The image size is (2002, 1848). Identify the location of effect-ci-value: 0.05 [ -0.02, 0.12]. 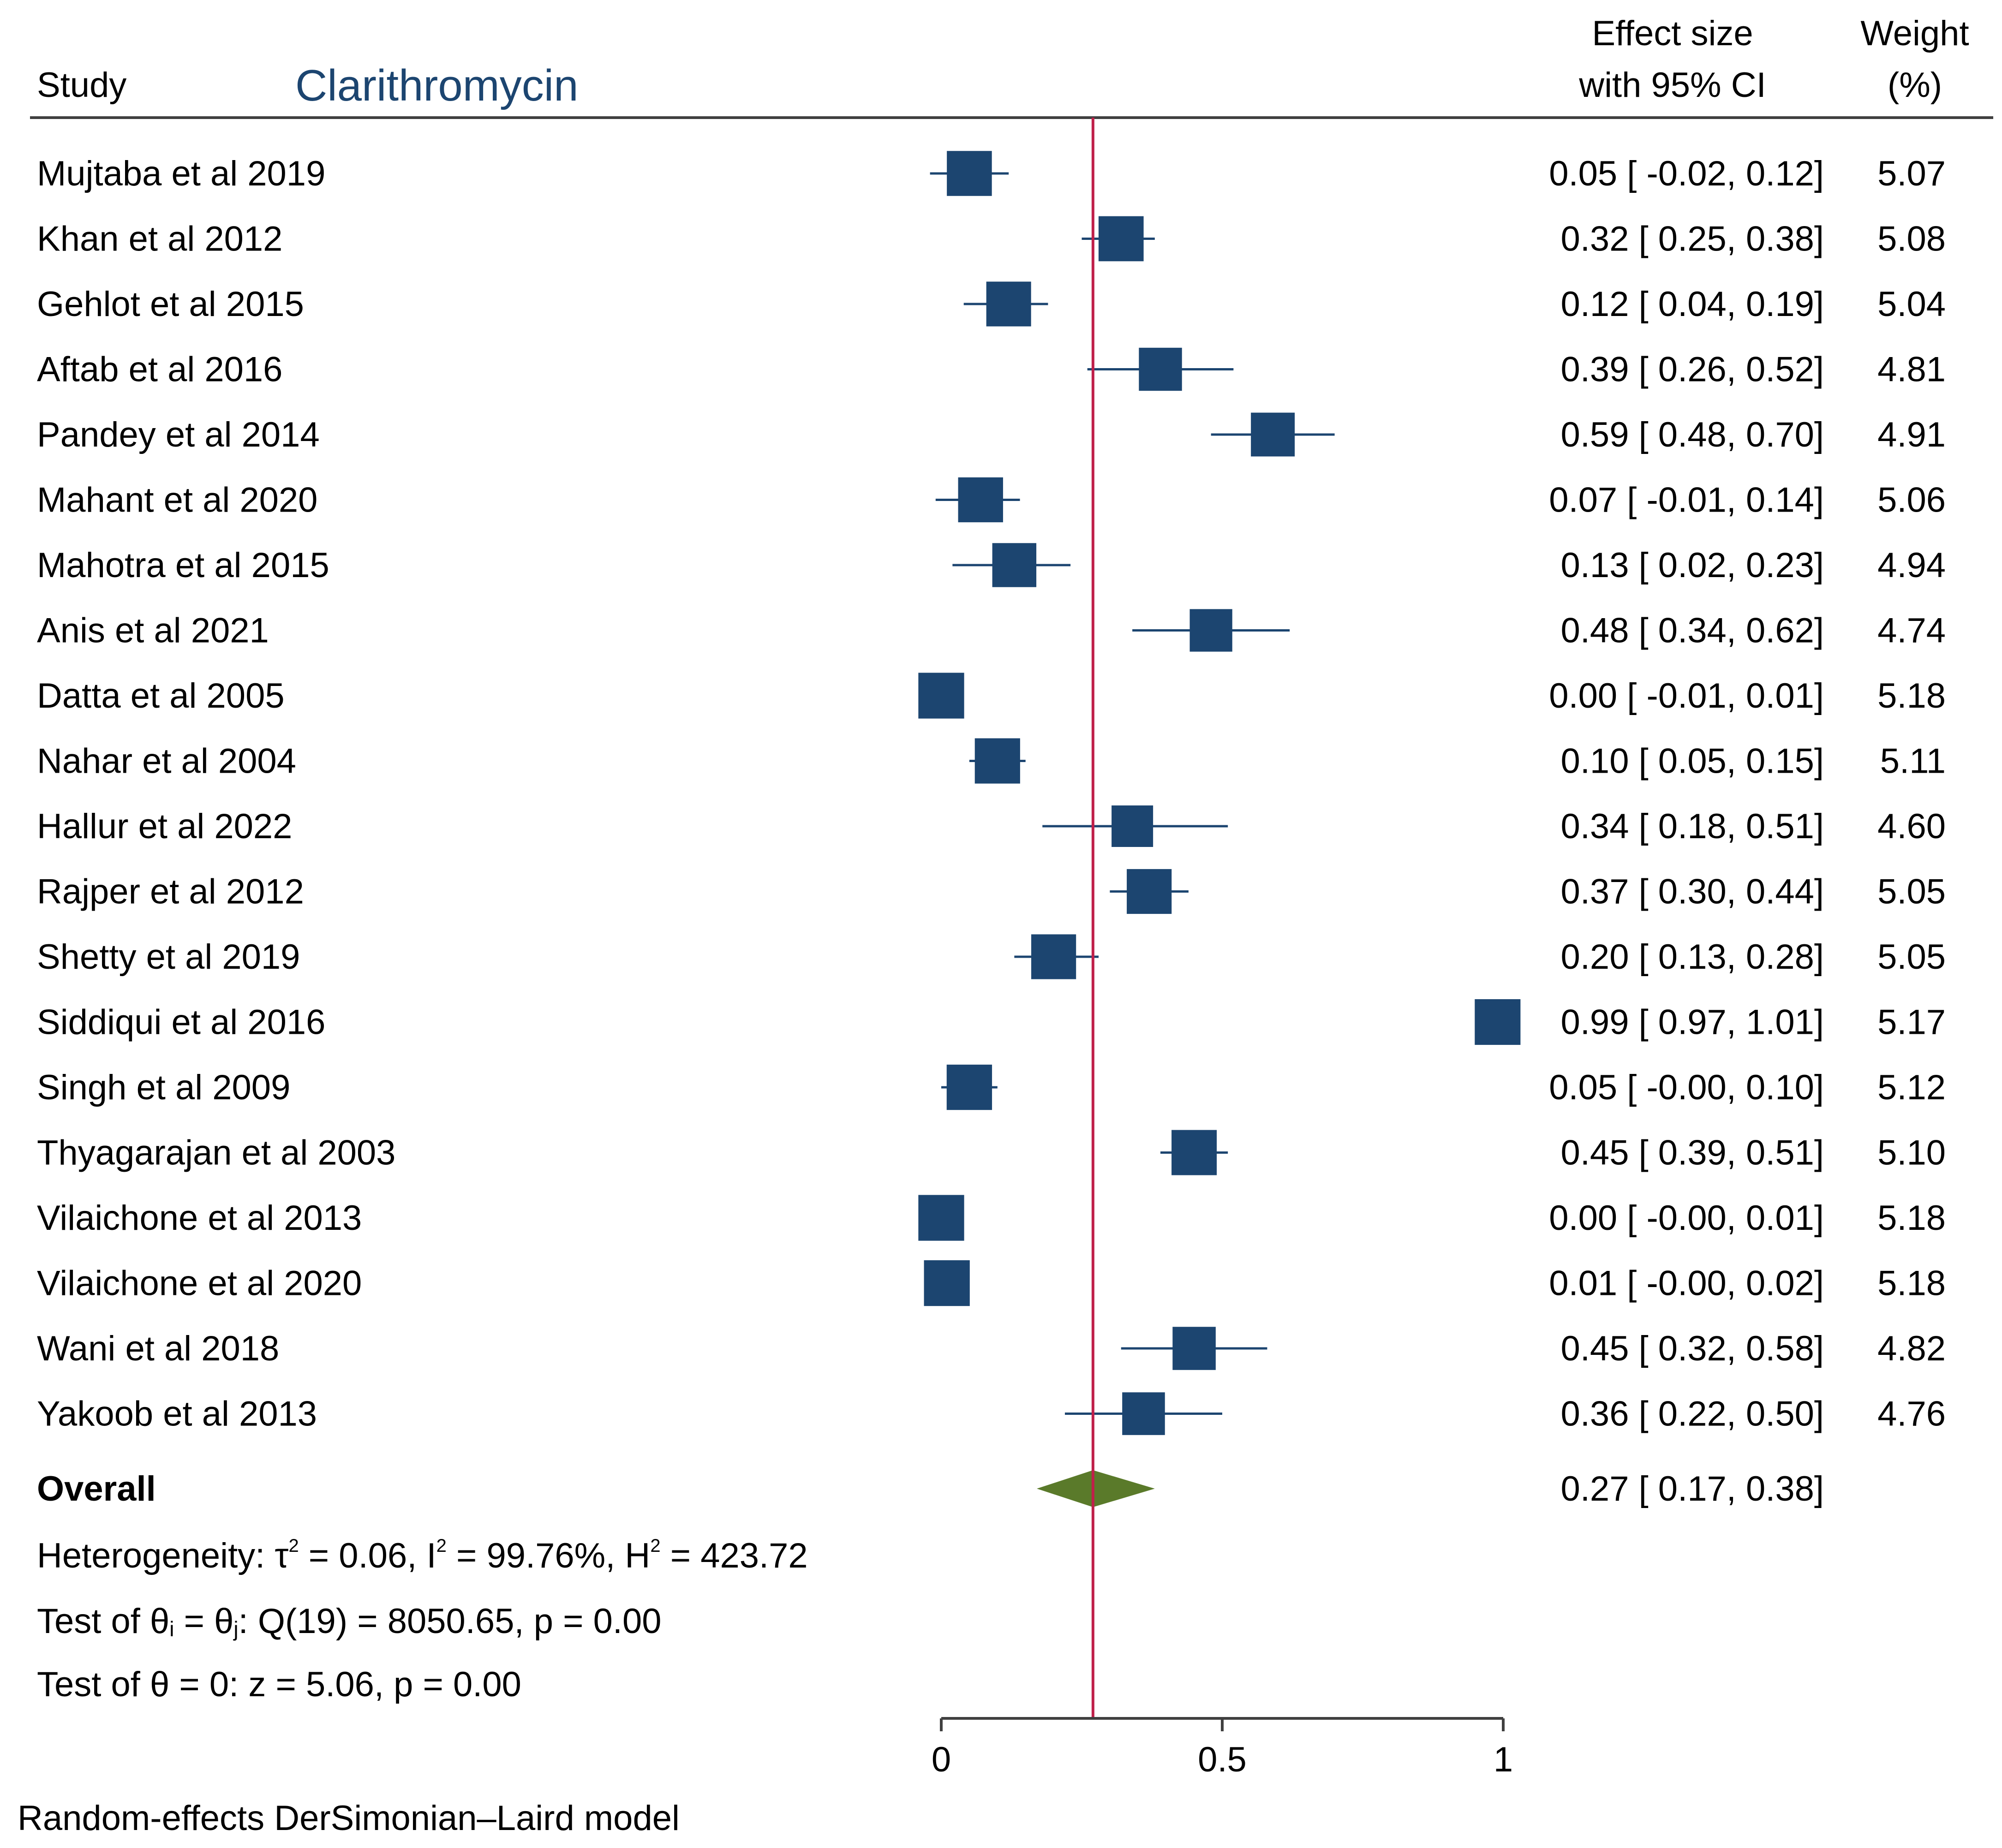
(1686, 173).